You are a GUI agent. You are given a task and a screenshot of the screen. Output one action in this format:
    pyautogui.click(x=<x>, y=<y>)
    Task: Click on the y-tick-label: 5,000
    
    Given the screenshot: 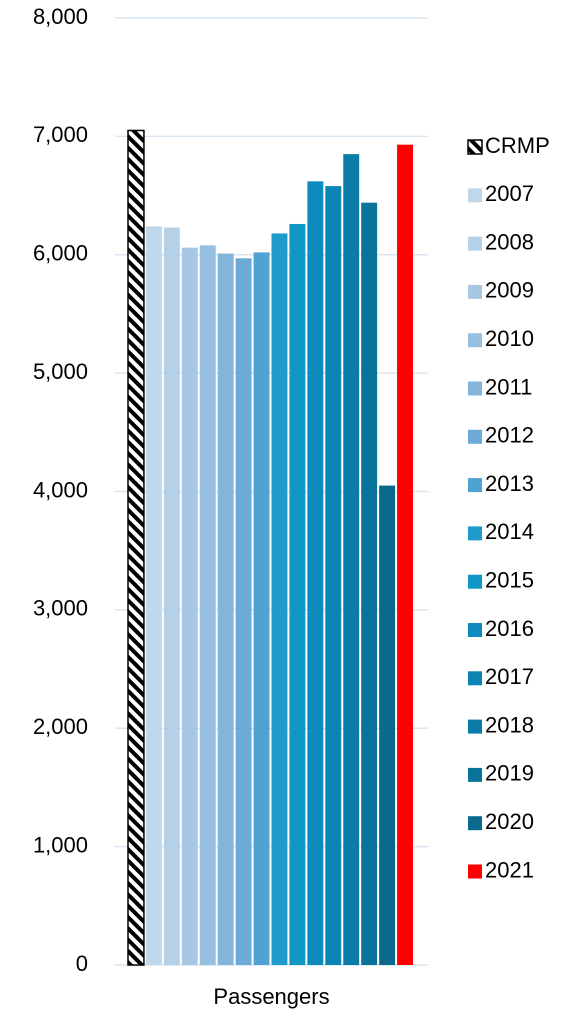 What is the action you would take?
    pyautogui.click(x=60, y=371)
    